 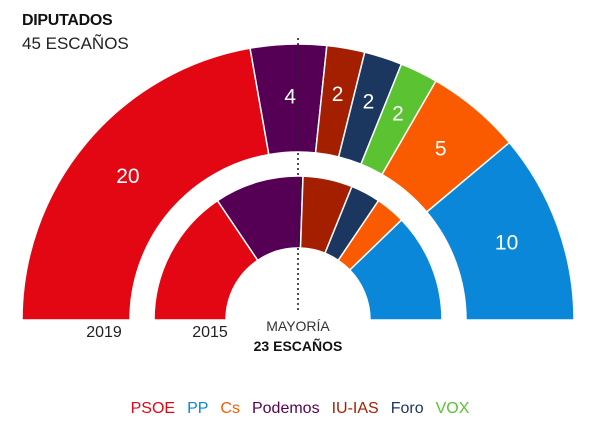 What do you see at coordinates (395, 269) in the screenshot?
I see `seat-segment-2015-pp` at bounding box center [395, 269].